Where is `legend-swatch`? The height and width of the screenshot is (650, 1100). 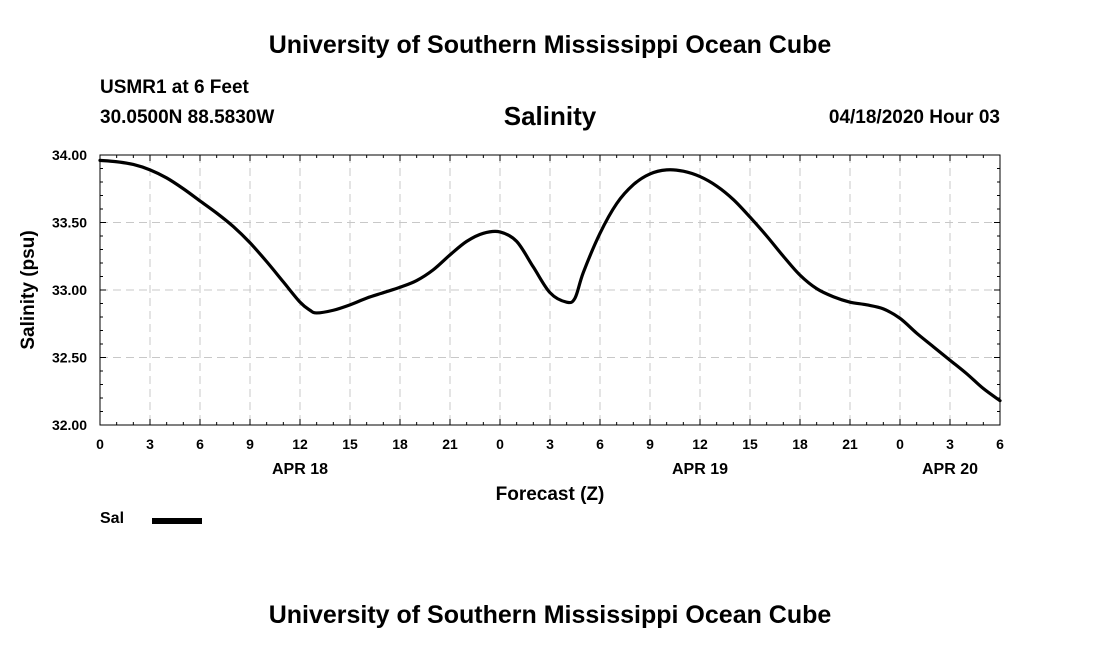
legend-swatch is located at coordinates (177, 520).